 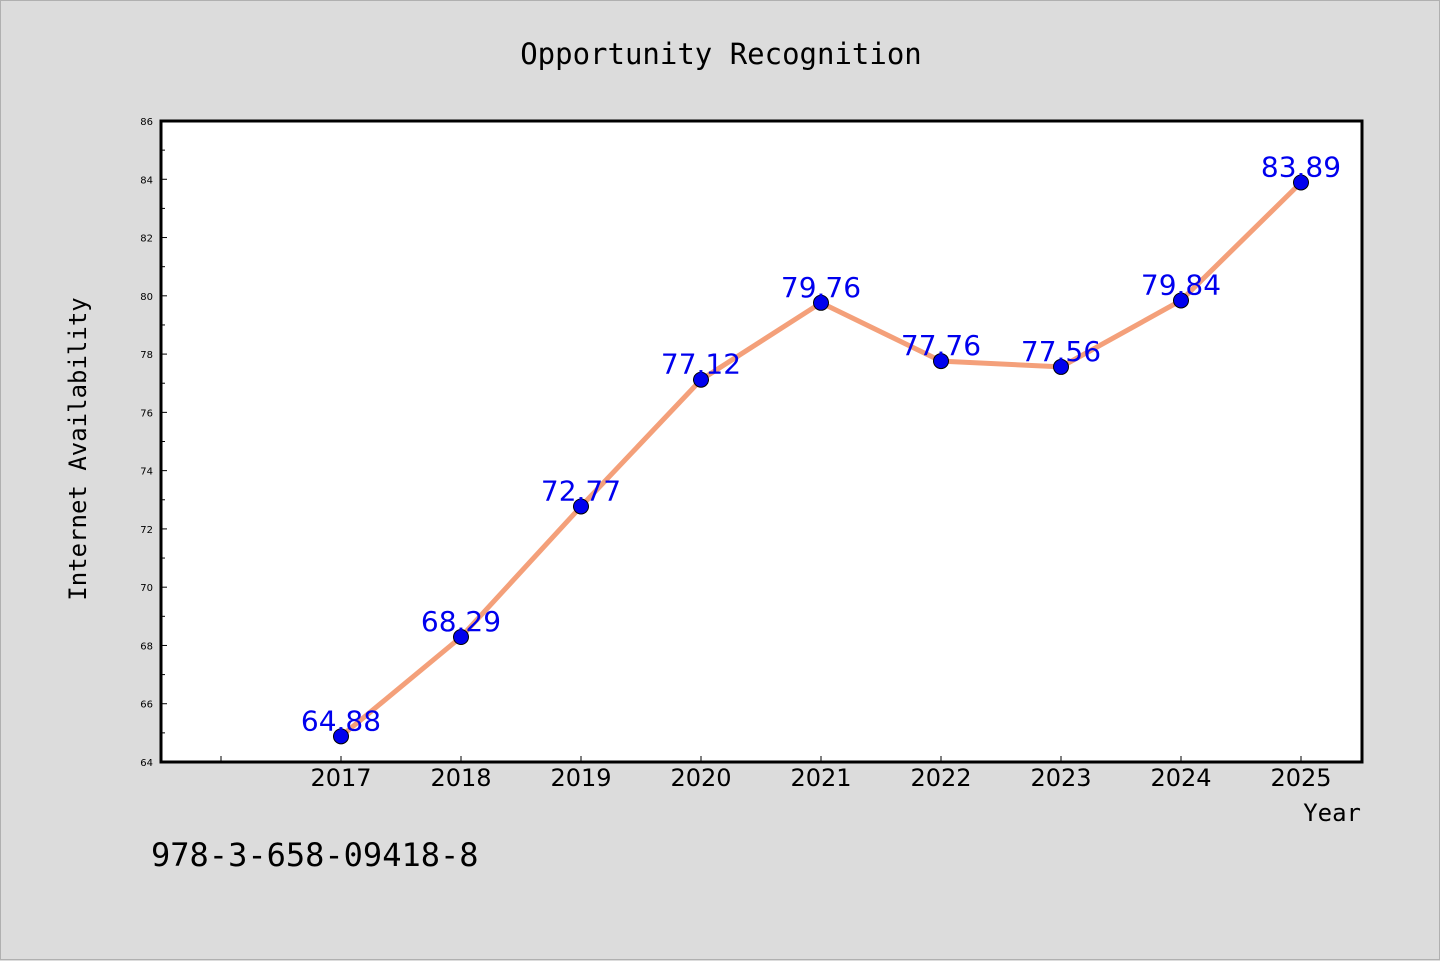 I want to click on data-label: 83.89, so click(x=1301, y=166).